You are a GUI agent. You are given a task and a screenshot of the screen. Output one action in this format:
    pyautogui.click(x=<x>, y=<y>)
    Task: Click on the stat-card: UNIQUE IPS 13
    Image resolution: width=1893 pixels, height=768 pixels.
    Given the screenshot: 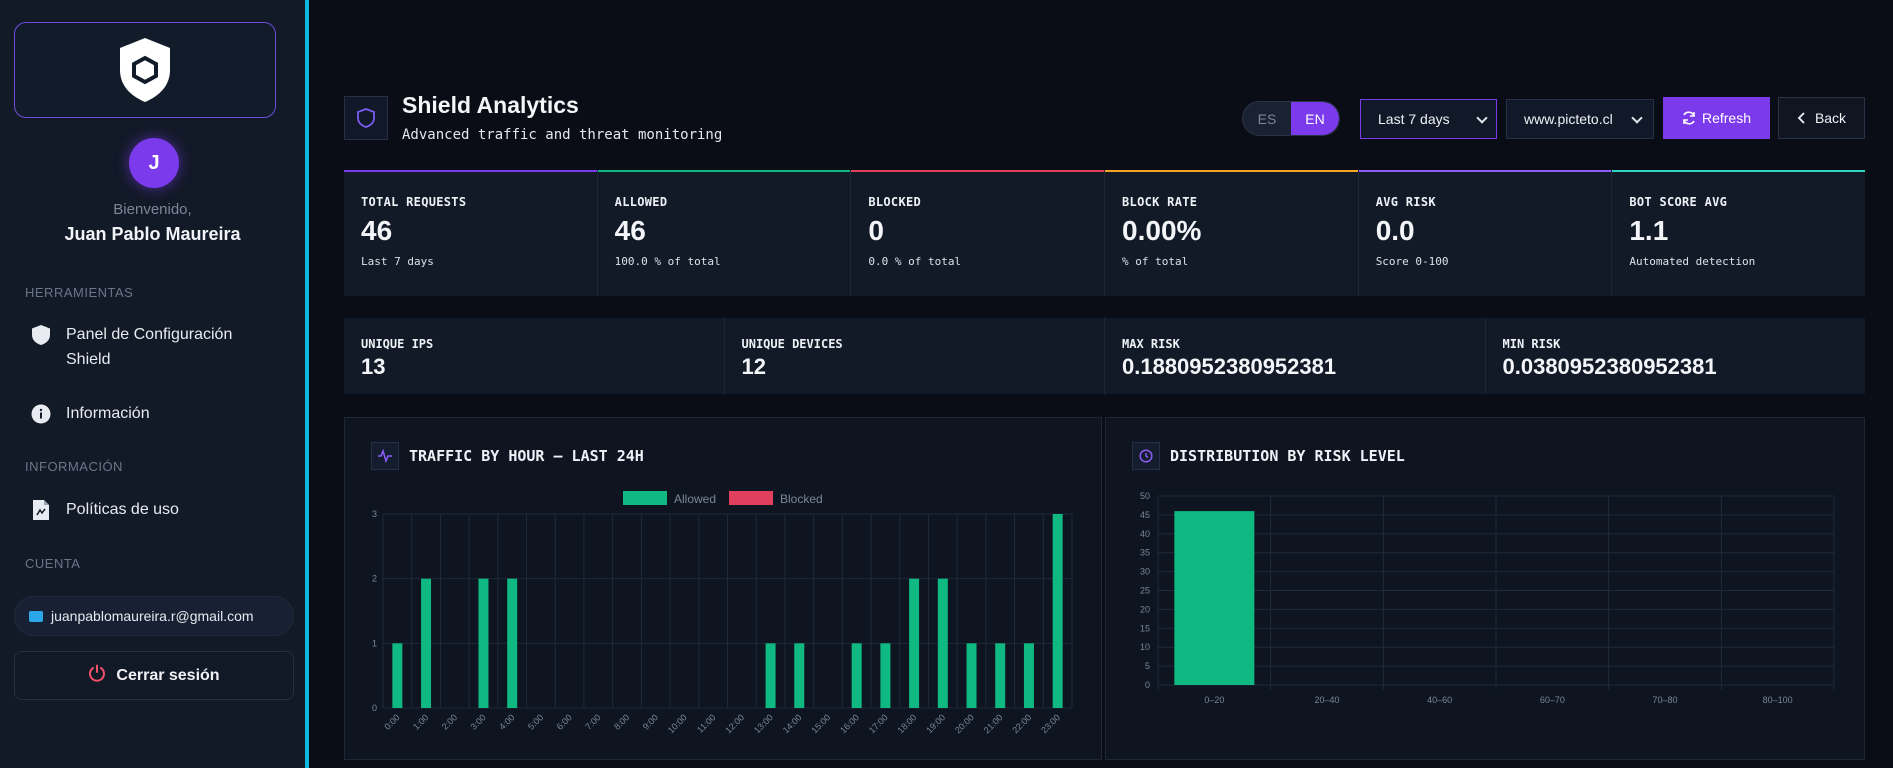 What is the action you would take?
    pyautogui.click(x=534, y=356)
    